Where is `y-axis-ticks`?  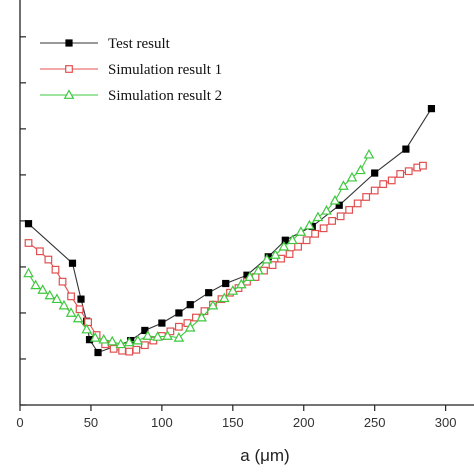
y-axis-ticks is located at coordinates (23, 221).